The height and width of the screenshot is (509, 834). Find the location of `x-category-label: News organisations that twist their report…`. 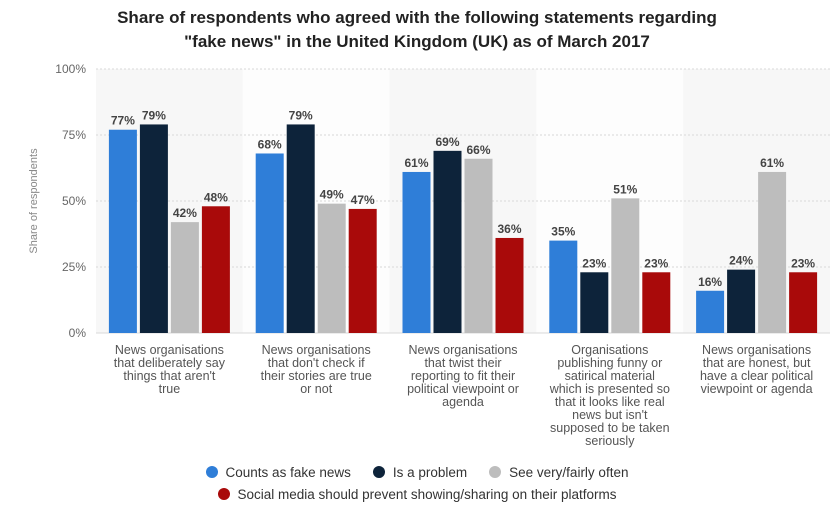

x-category-label: News organisations that twist their report… is located at coordinates (463, 376).